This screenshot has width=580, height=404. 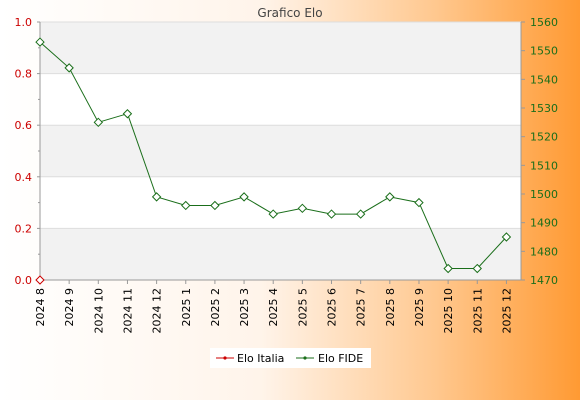 I want to click on legend-label-elo-italia: Elo Italia, so click(x=260, y=358).